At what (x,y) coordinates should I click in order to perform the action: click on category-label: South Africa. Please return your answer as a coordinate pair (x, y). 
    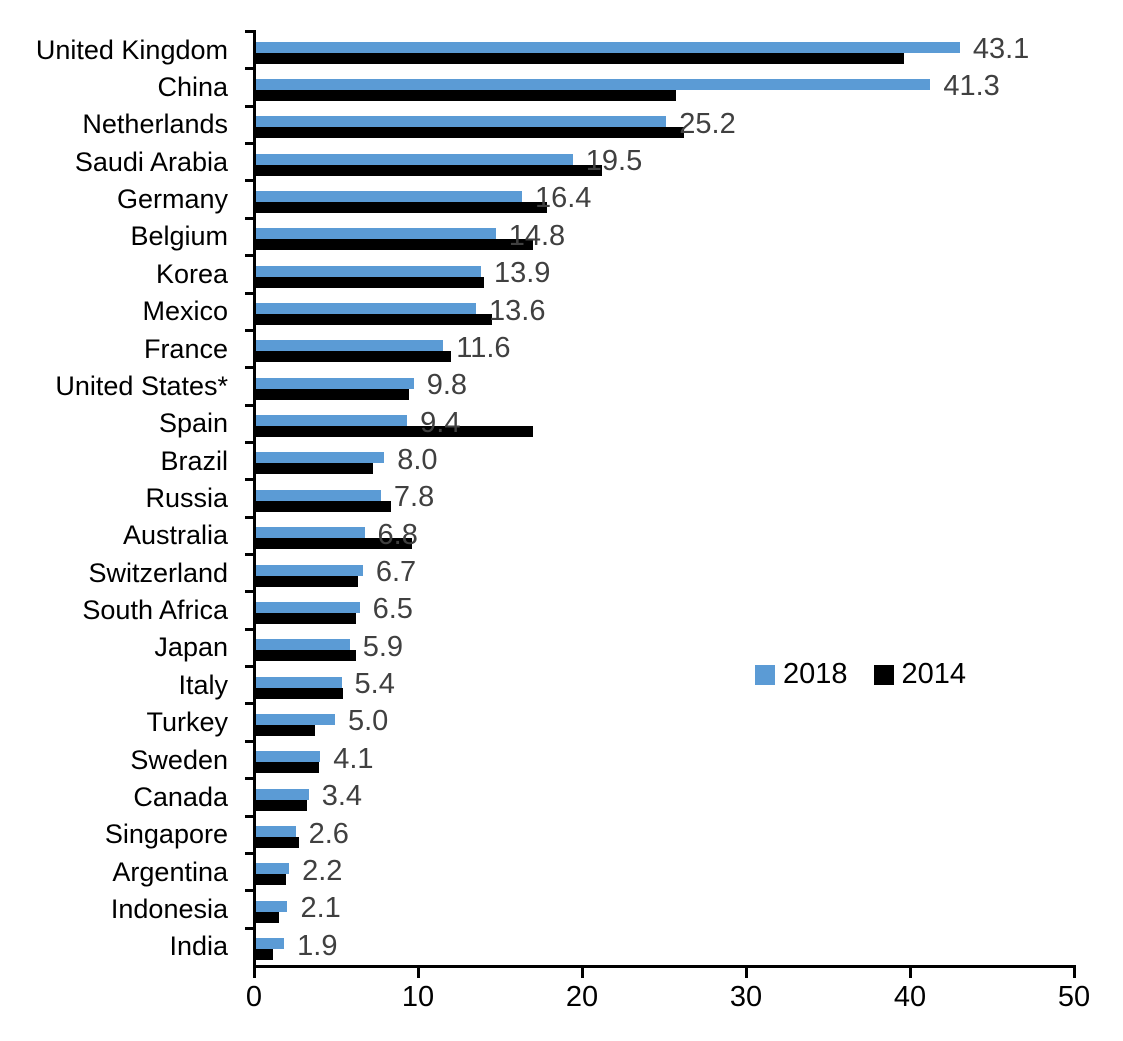
    Looking at the image, I should click on (155, 610).